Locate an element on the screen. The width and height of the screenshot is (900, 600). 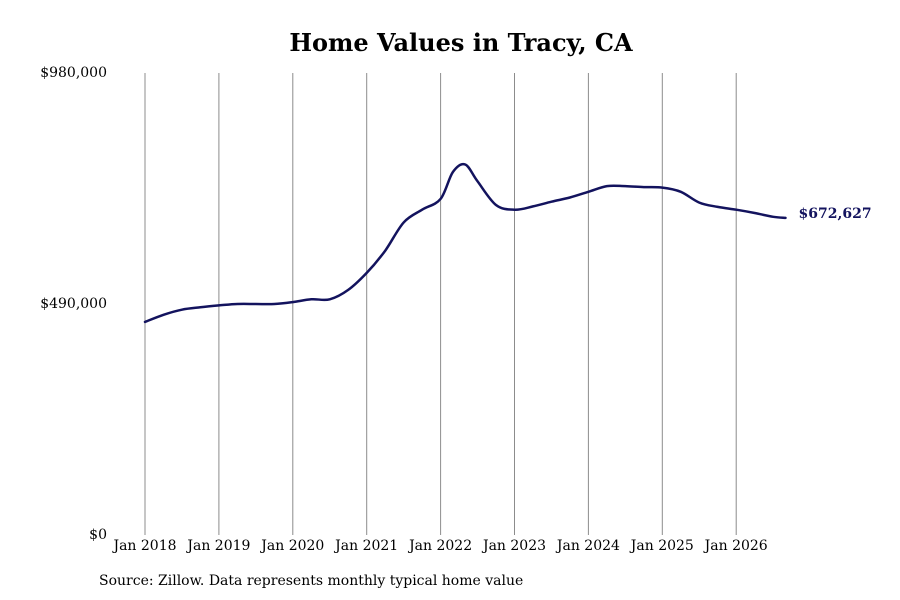
x-tick-label: Jan 2022 is located at coordinates (439, 546).